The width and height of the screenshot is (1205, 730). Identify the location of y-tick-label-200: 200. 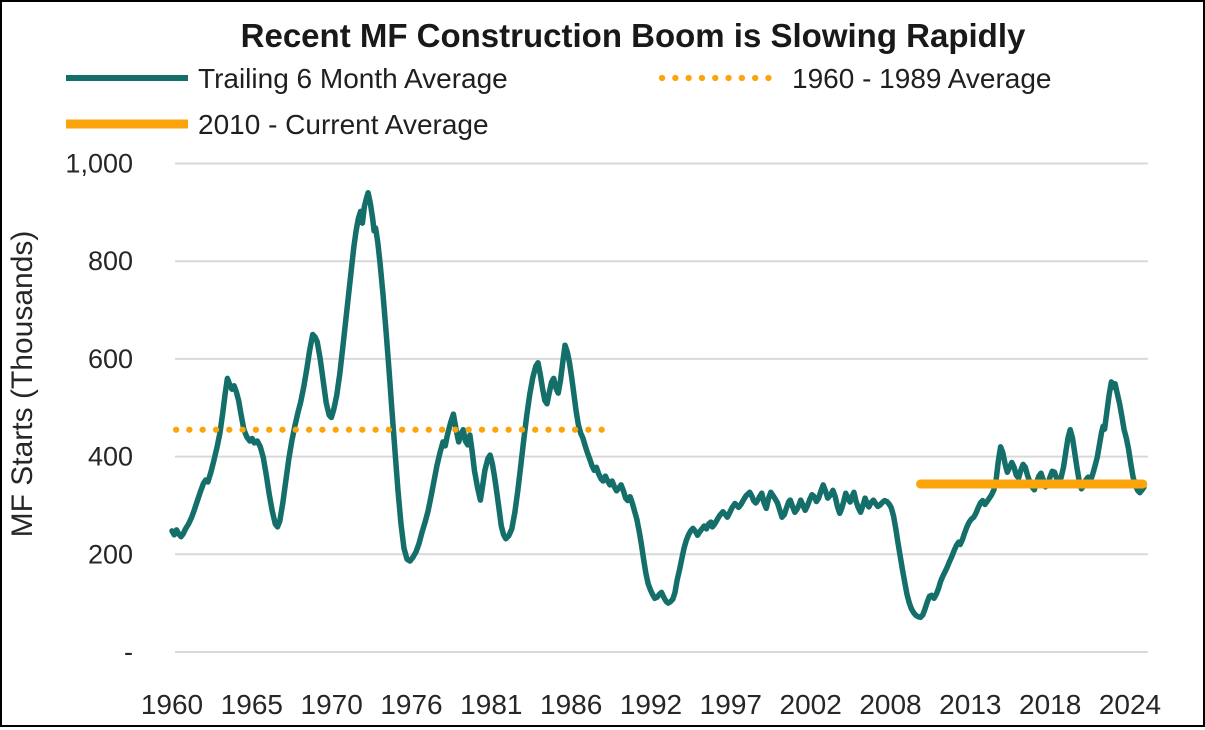
(110, 554).